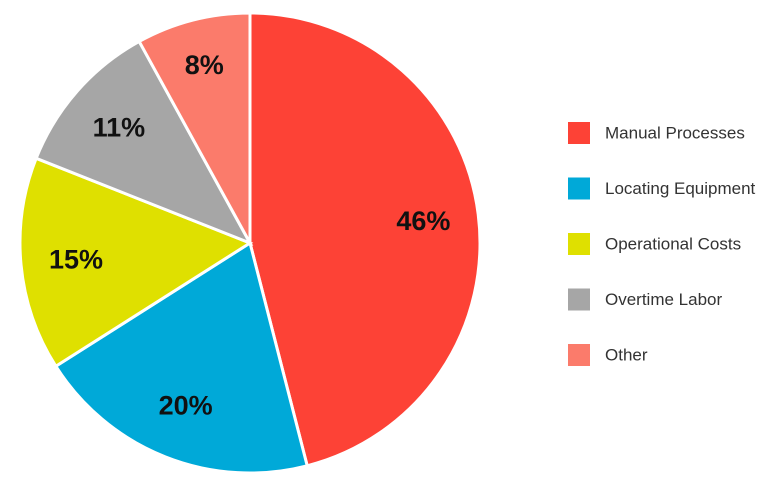 This screenshot has height=488, width=777. Describe the element at coordinates (423, 221) in the screenshot. I see `value-label: 46%` at that location.